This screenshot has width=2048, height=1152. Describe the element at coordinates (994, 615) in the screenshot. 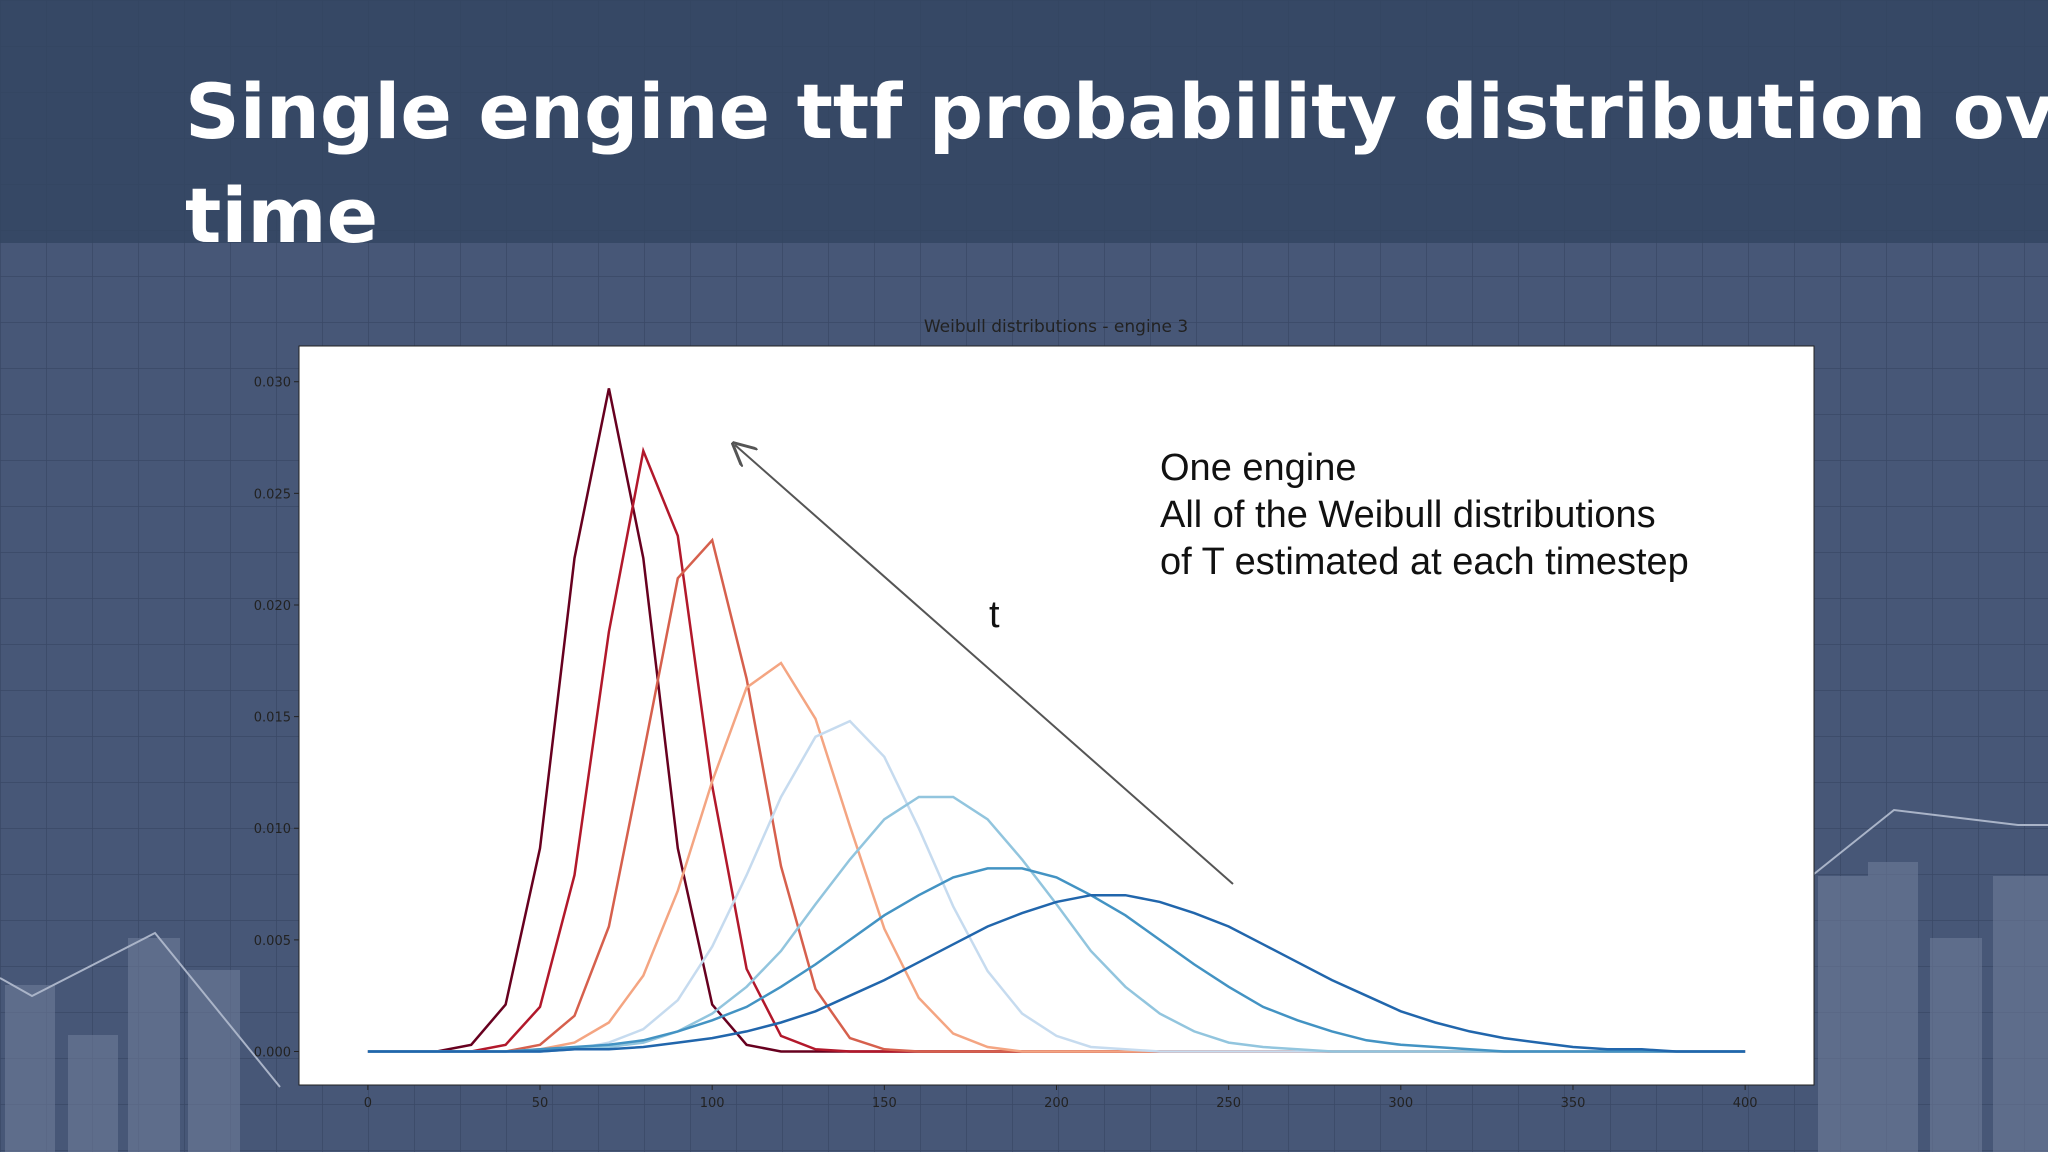

I see `annotation: t` at that location.